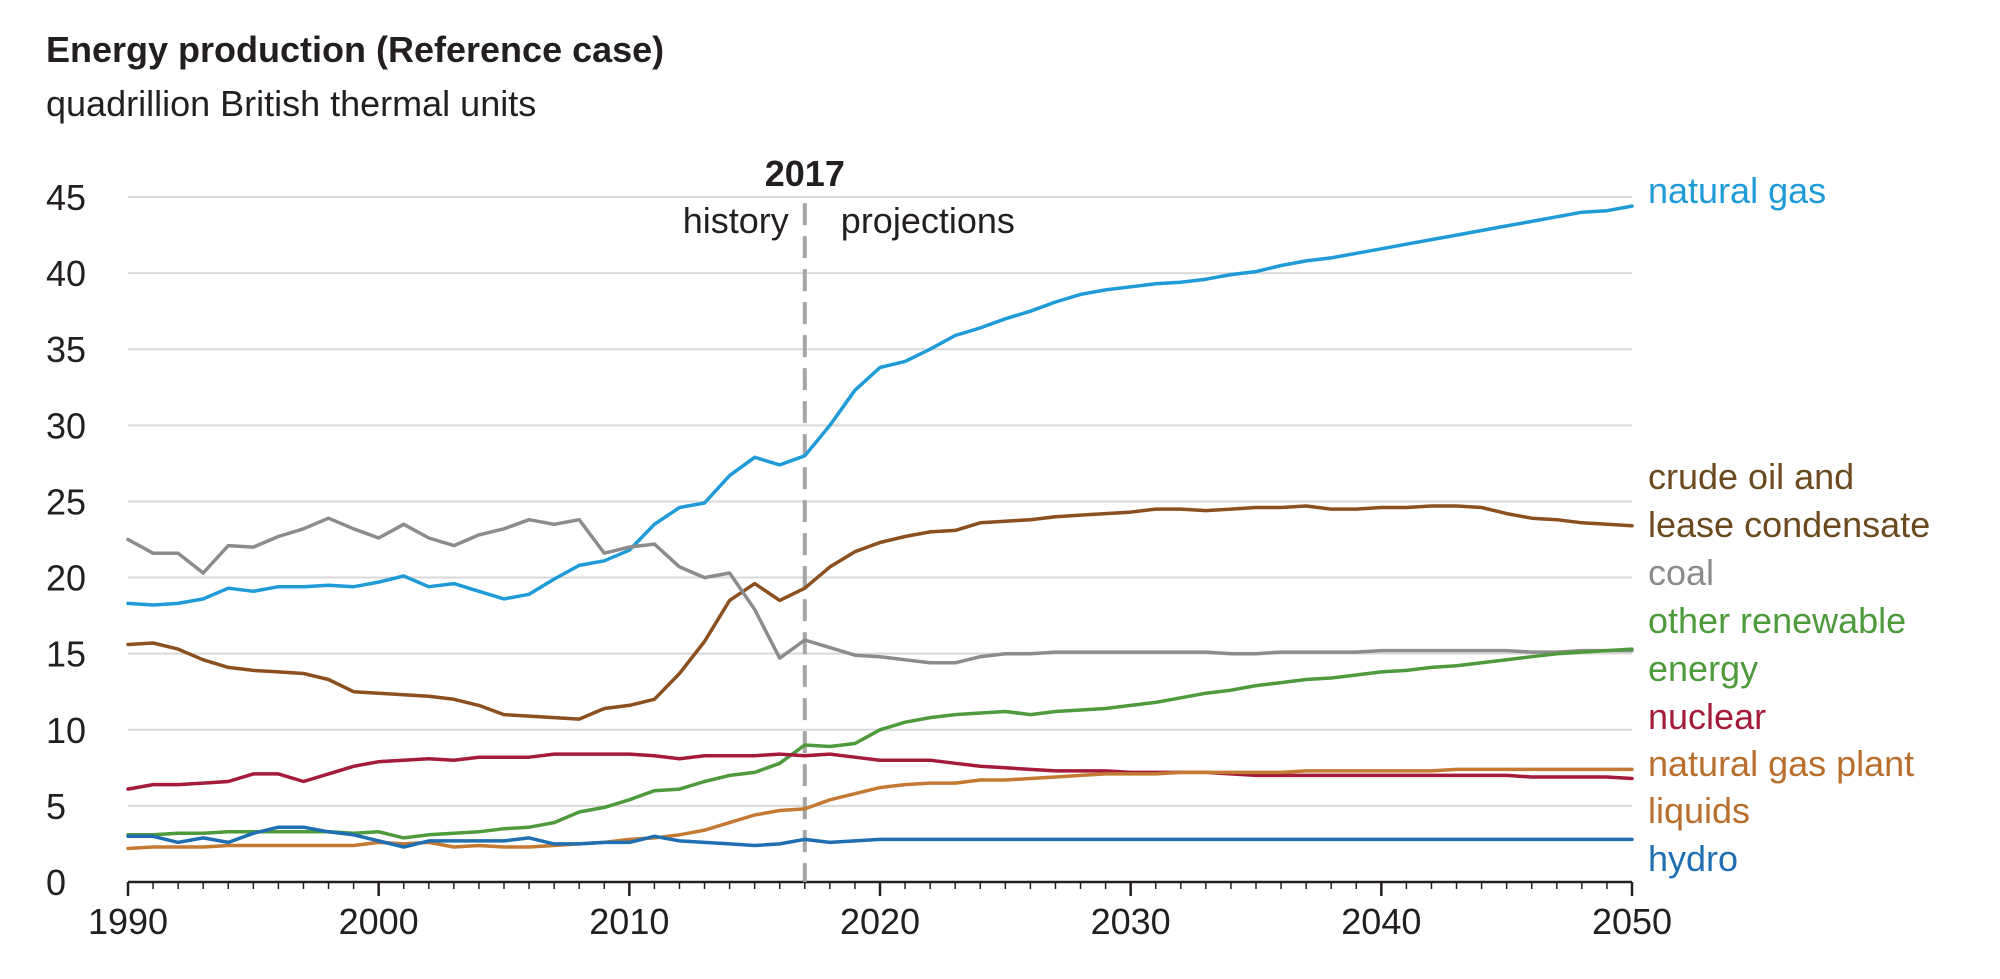 This screenshot has width=2000, height=979. I want to click on x-tick-label-2040: 2040, so click(1381, 921).